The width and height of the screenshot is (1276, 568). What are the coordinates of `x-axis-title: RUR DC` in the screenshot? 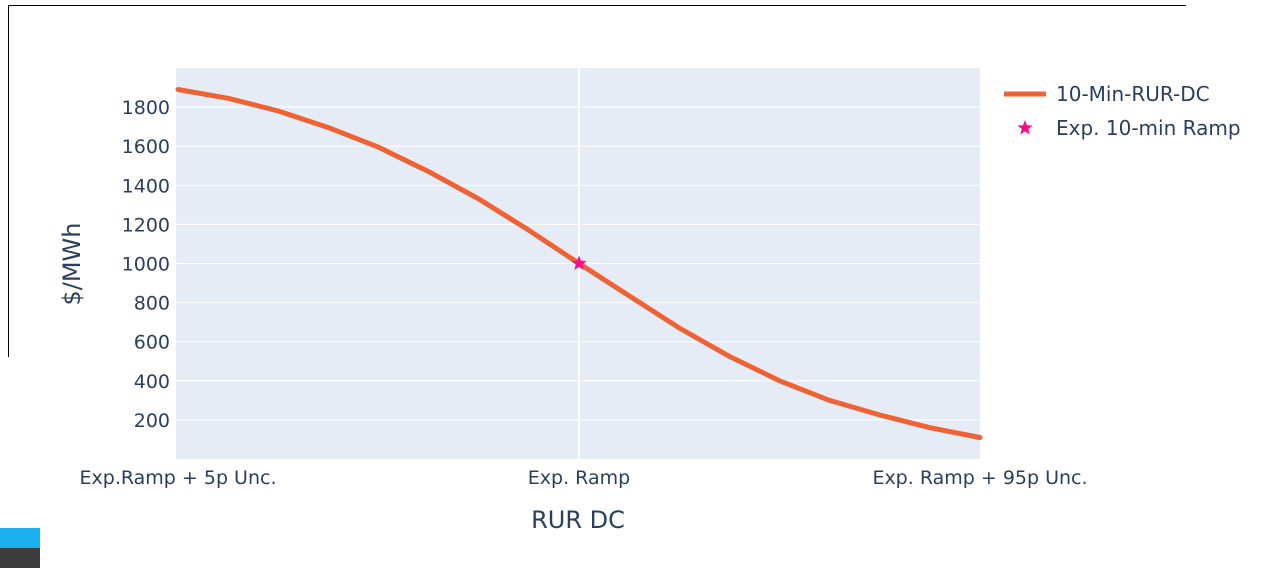 It's located at (578, 520).